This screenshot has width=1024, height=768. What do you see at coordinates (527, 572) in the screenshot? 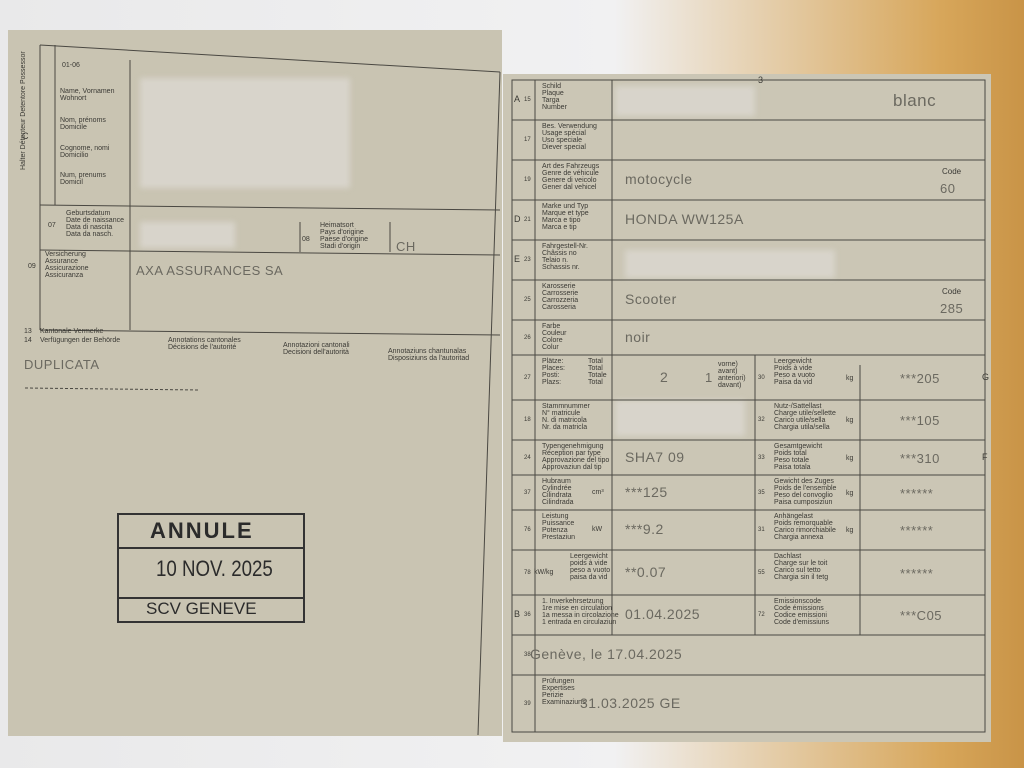
I see `field-code: 78` at bounding box center [527, 572].